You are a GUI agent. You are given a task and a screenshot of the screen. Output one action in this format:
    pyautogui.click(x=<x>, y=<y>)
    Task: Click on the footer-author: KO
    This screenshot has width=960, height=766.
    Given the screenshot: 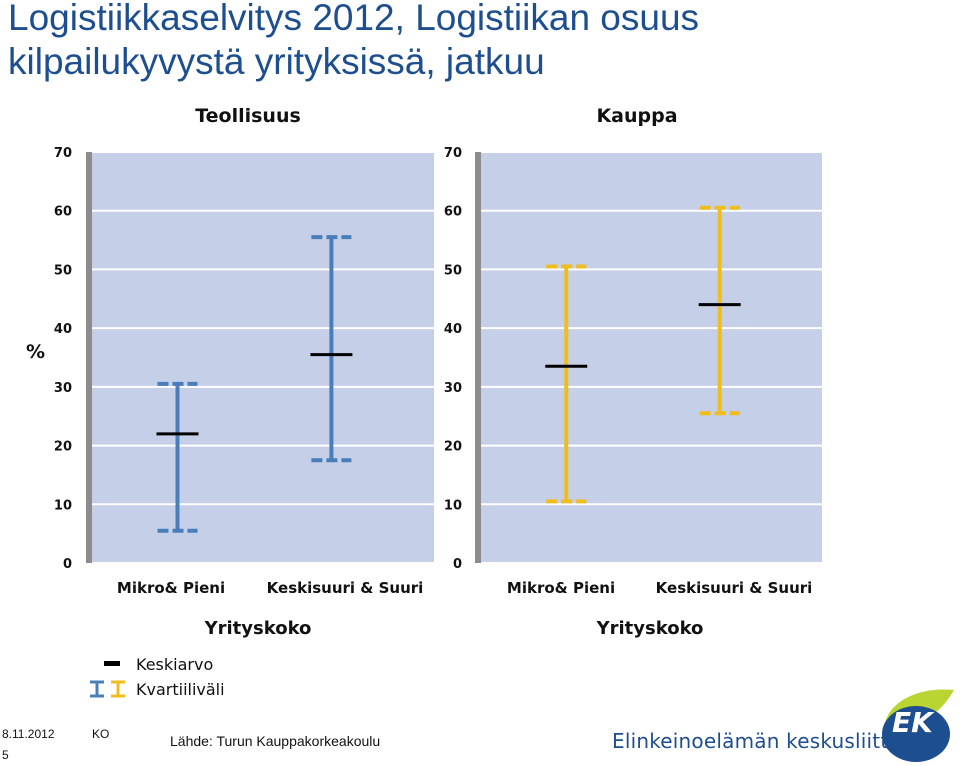 What is the action you would take?
    pyautogui.click(x=101, y=734)
    